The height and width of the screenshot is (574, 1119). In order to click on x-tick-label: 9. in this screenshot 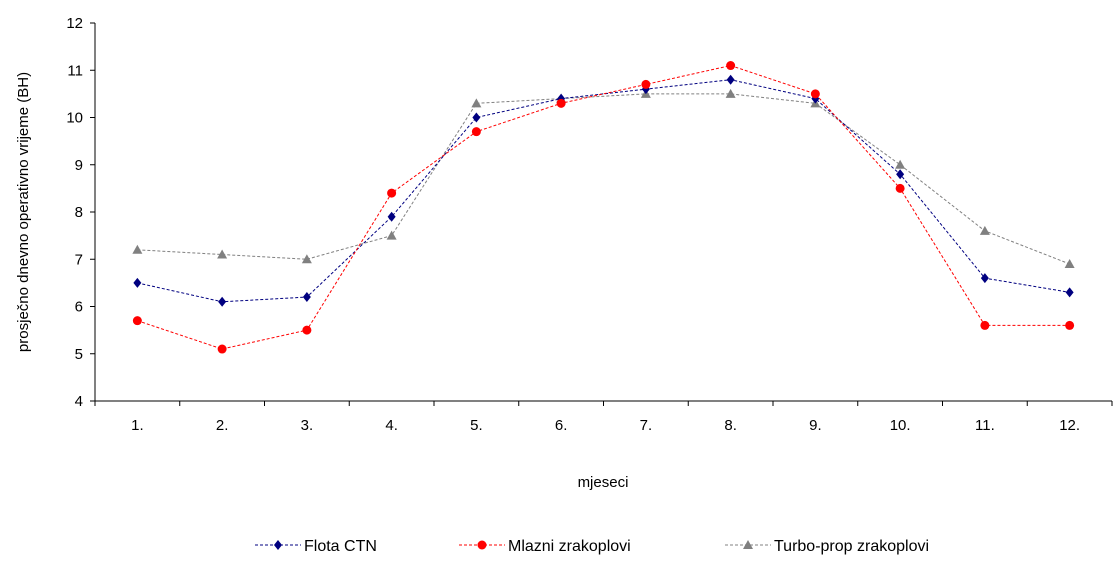, I will do `click(815, 425)`.